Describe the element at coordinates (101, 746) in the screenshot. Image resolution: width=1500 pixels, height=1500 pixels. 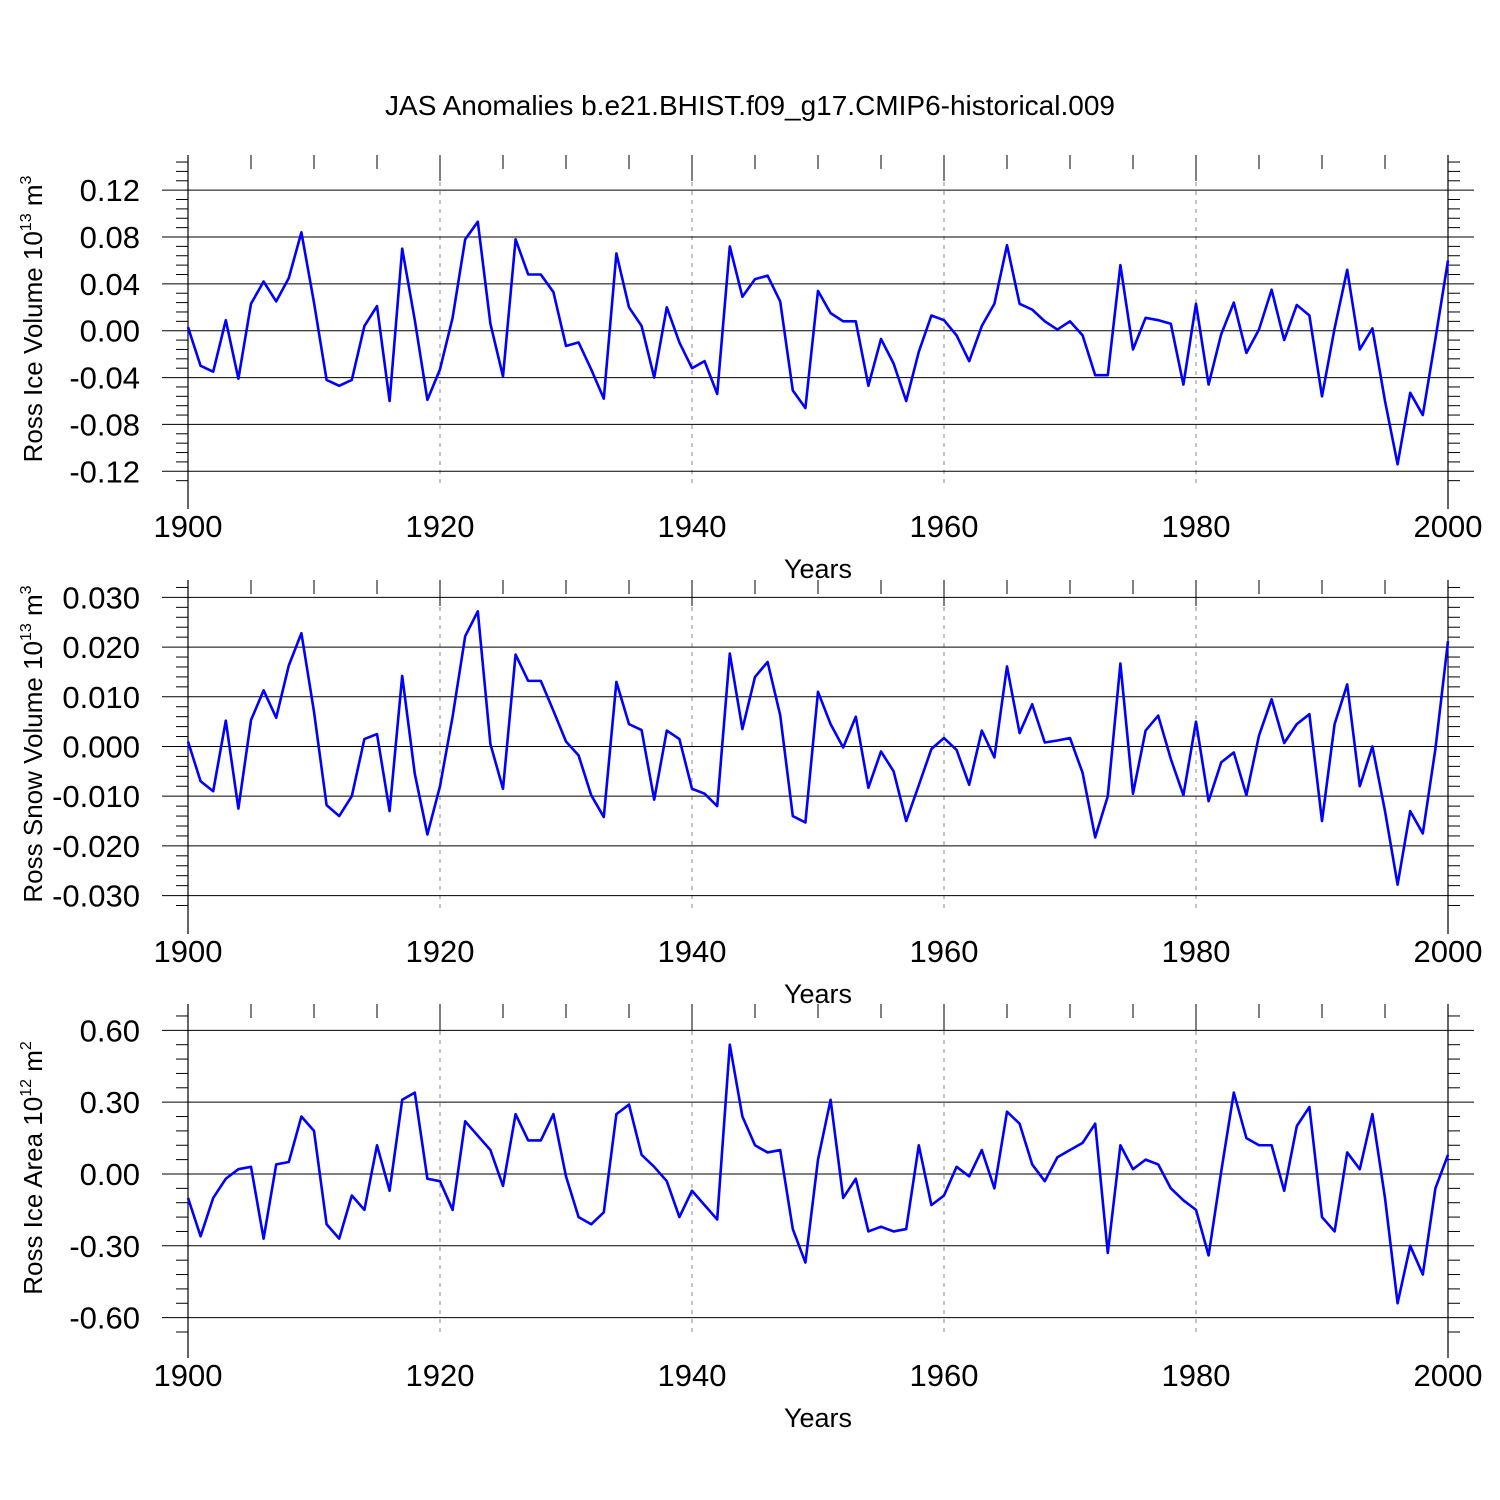
I see `y-tick-label: 0.000` at that location.